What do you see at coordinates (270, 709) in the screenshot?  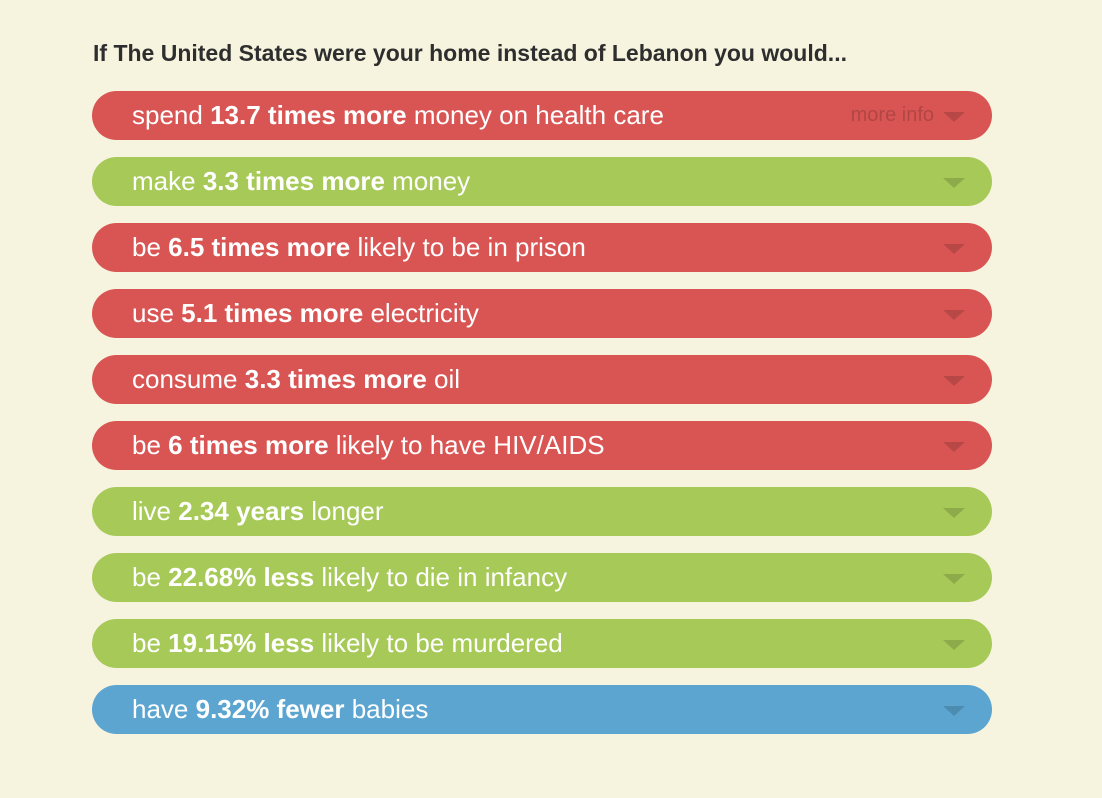 I see `item-text-bold: 9.32% fewer` at bounding box center [270, 709].